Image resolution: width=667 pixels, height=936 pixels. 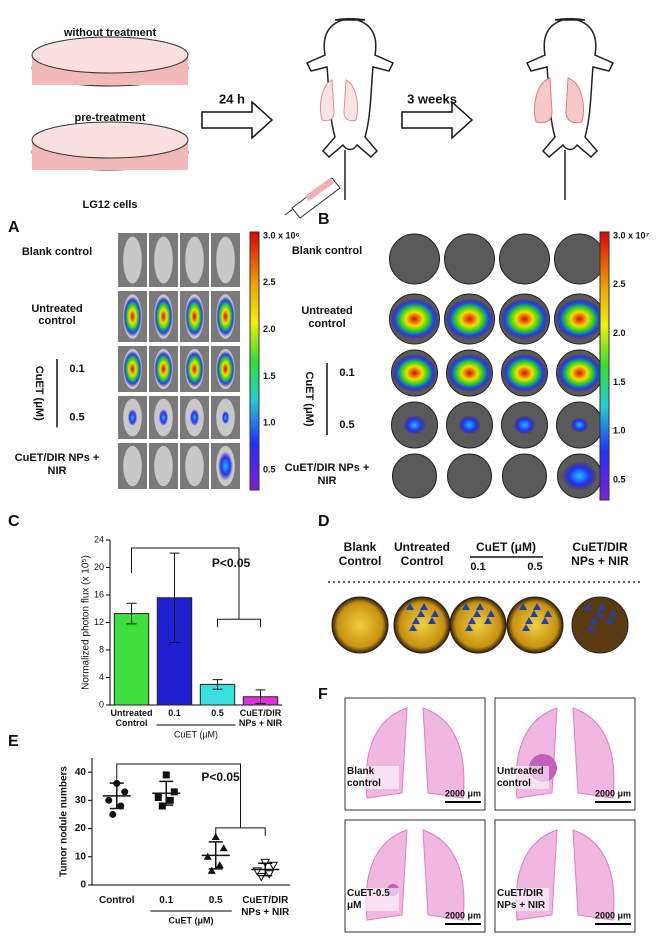 I want to click on label: Blank control, so click(x=57, y=252).